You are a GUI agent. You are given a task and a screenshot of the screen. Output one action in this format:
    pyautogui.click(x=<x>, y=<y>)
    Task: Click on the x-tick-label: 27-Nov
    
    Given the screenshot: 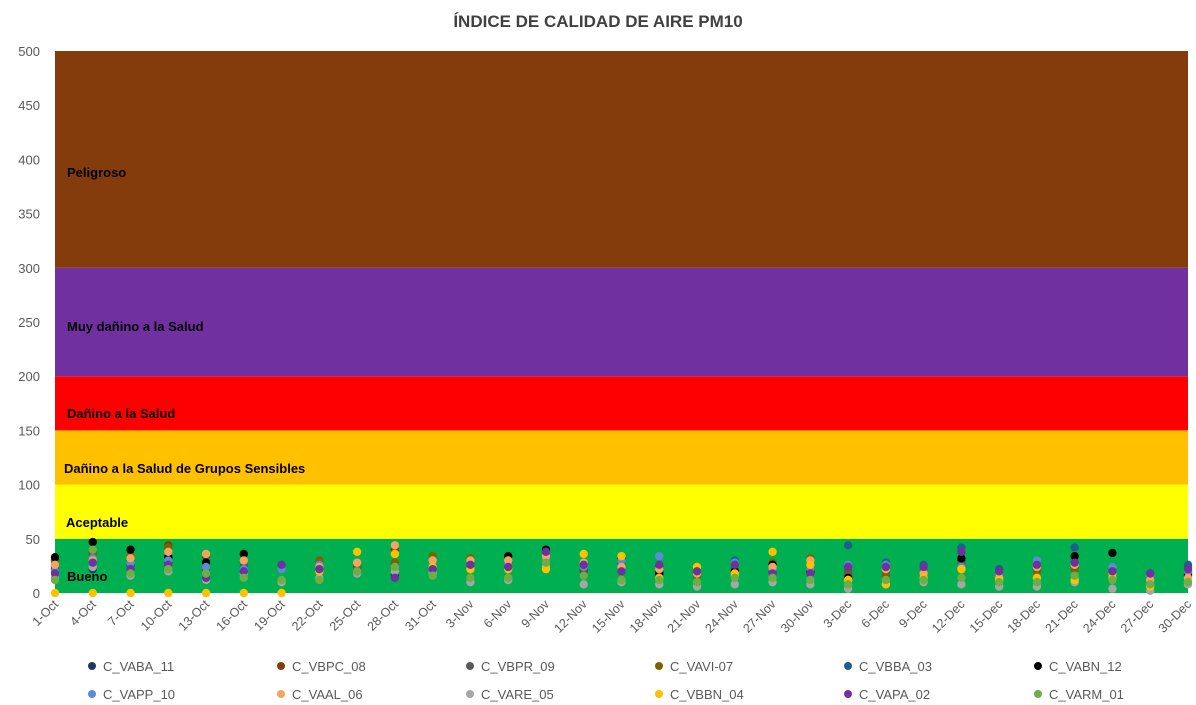 What is the action you would take?
    pyautogui.click(x=759, y=616)
    